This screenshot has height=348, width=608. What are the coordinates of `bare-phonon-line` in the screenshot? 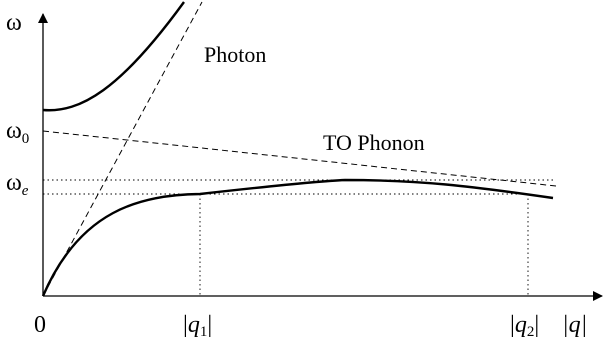 It's located at (299, 158).